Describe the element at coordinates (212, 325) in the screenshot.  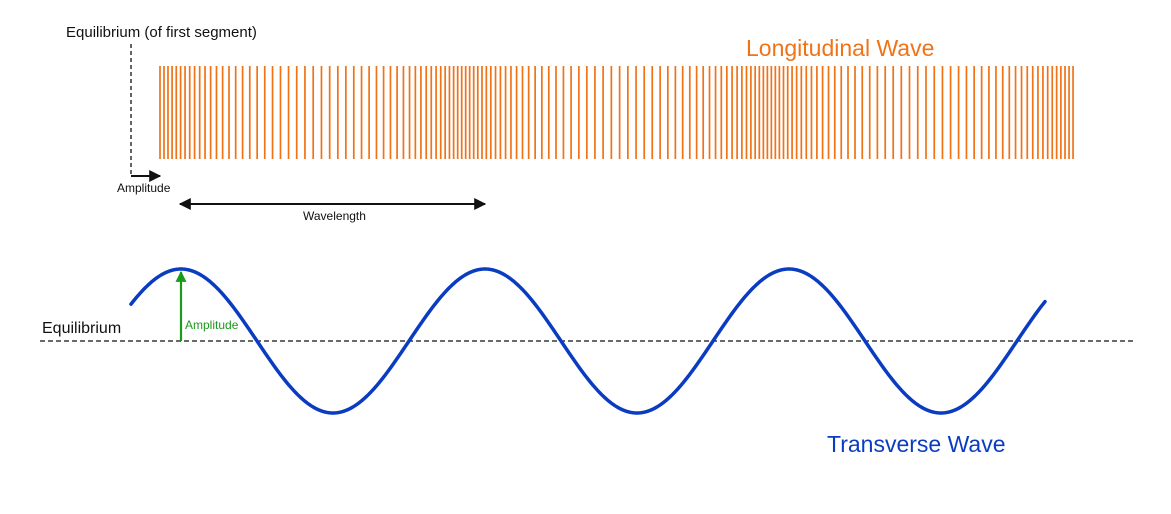
I see `transverse-amplitude-label: Amplitude` at that location.